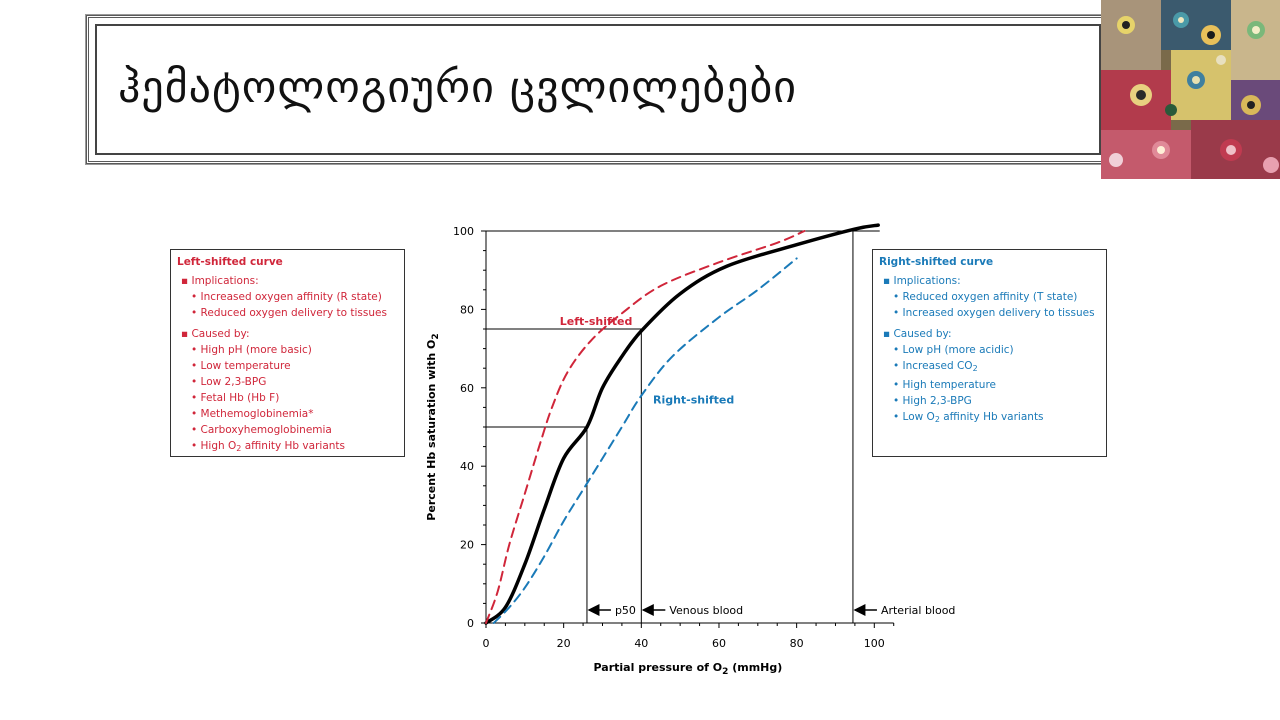 This screenshot has height=720, width=1280. I want to click on left-cause-item: Methemoglobinemia*, so click(287, 414).